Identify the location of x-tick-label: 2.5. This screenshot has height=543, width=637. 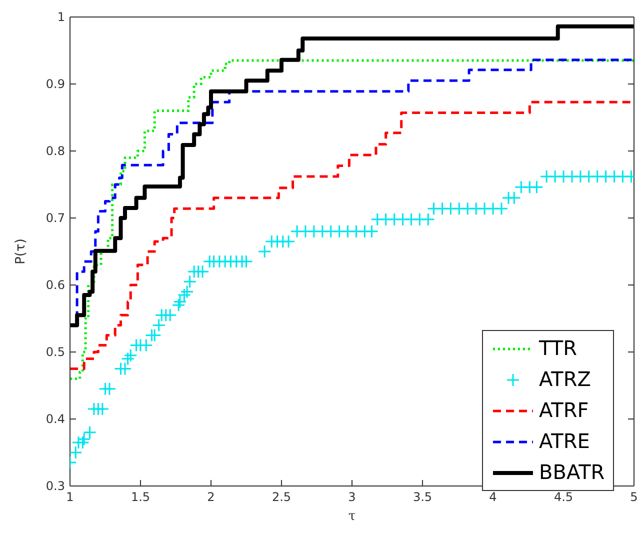
(282, 497).